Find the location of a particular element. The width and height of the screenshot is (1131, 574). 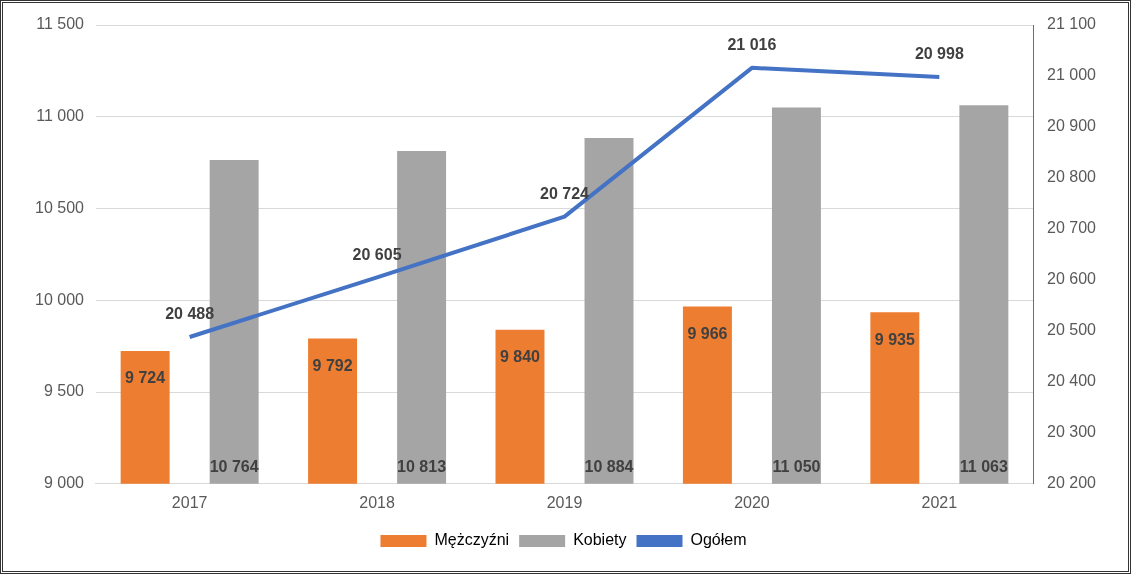

x-tick-label: 2018 is located at coordinates (377, 502).